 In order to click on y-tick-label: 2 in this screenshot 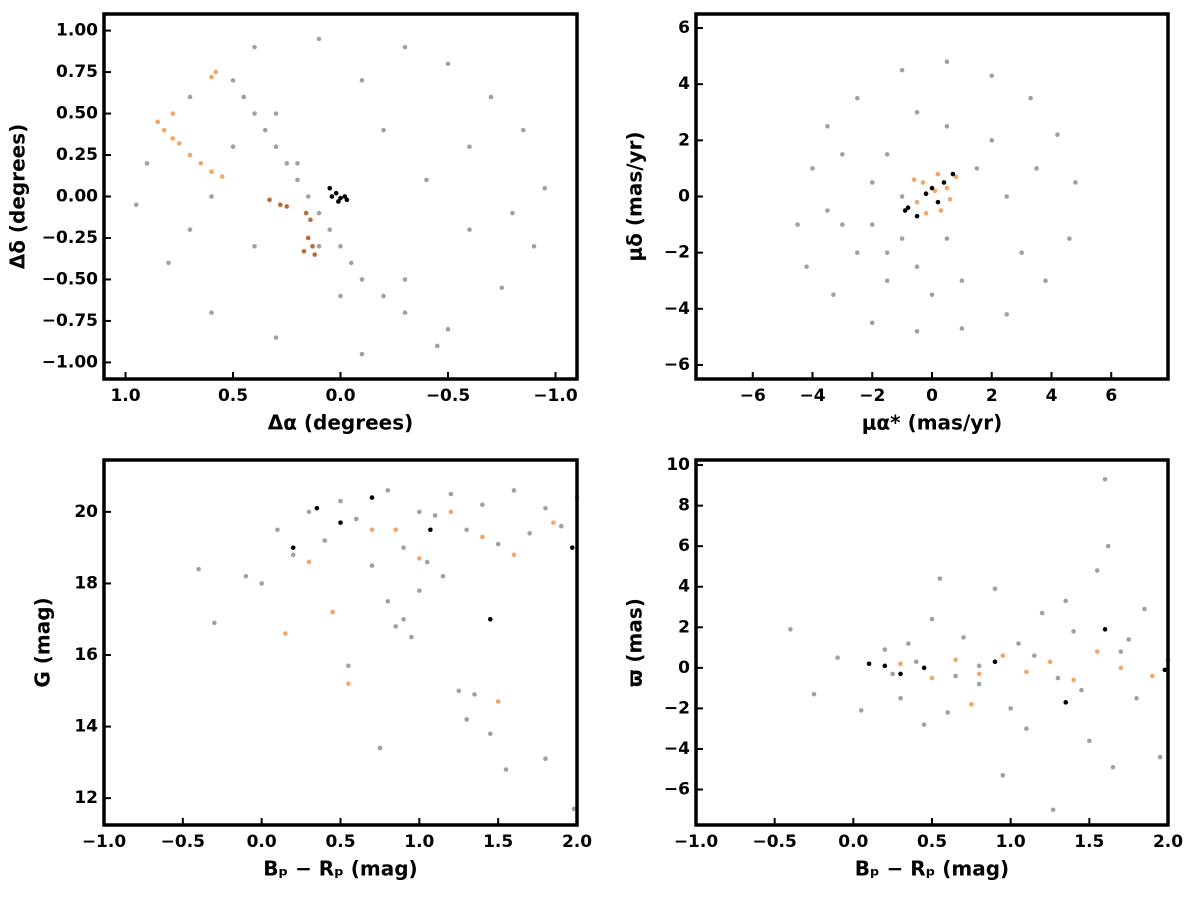, I will do `click(684, 140)`.